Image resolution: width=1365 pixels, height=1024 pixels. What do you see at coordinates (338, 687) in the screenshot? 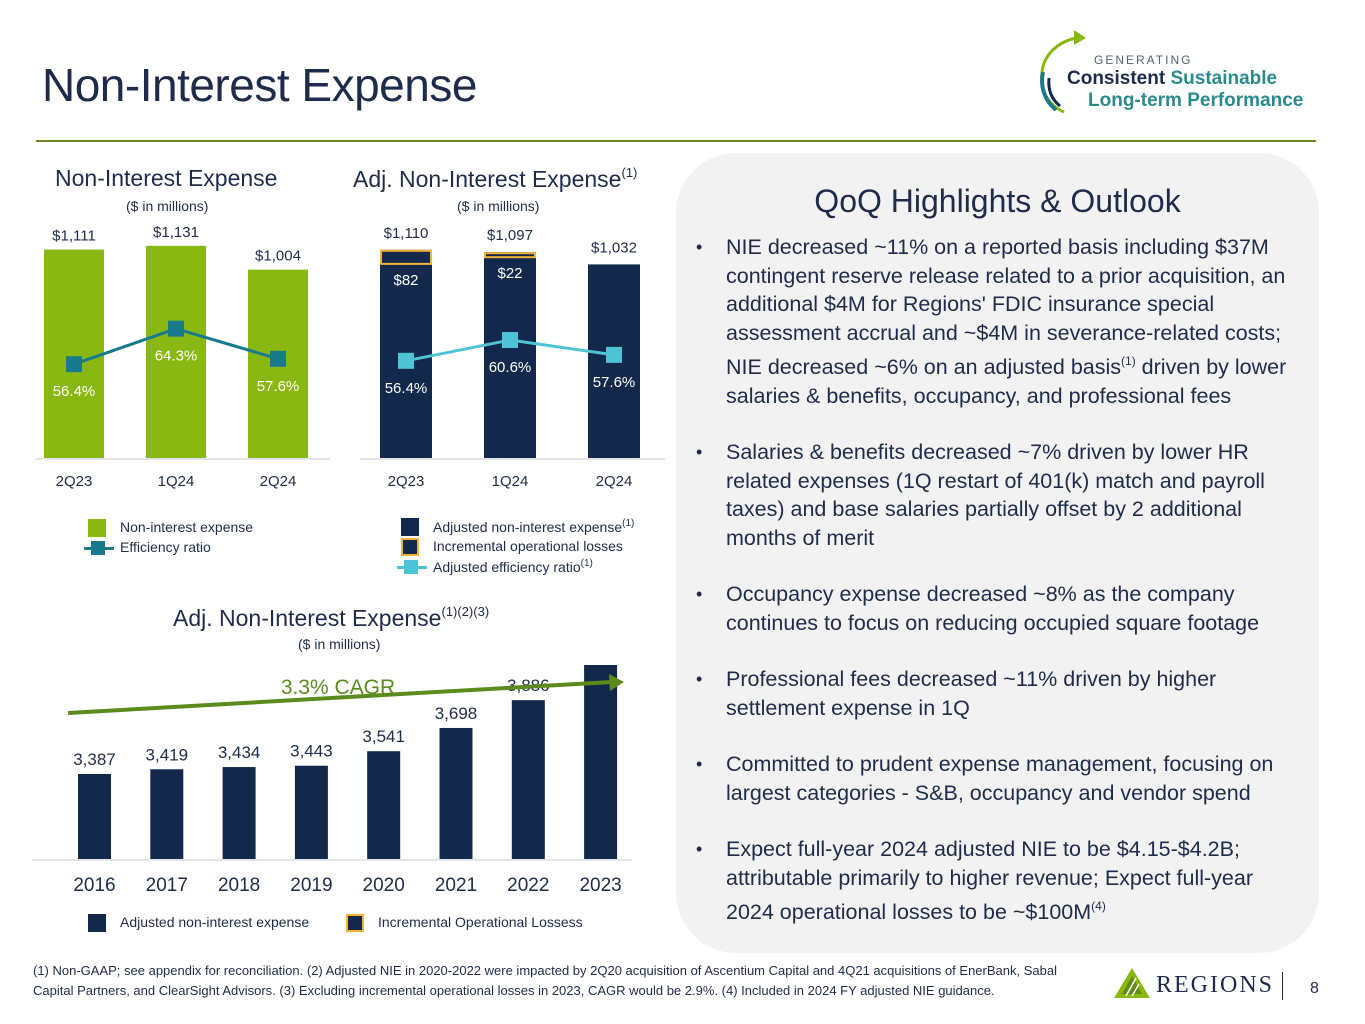
I see `cagr-label: 3.3% CAGR` at bounding box center [338, 687].